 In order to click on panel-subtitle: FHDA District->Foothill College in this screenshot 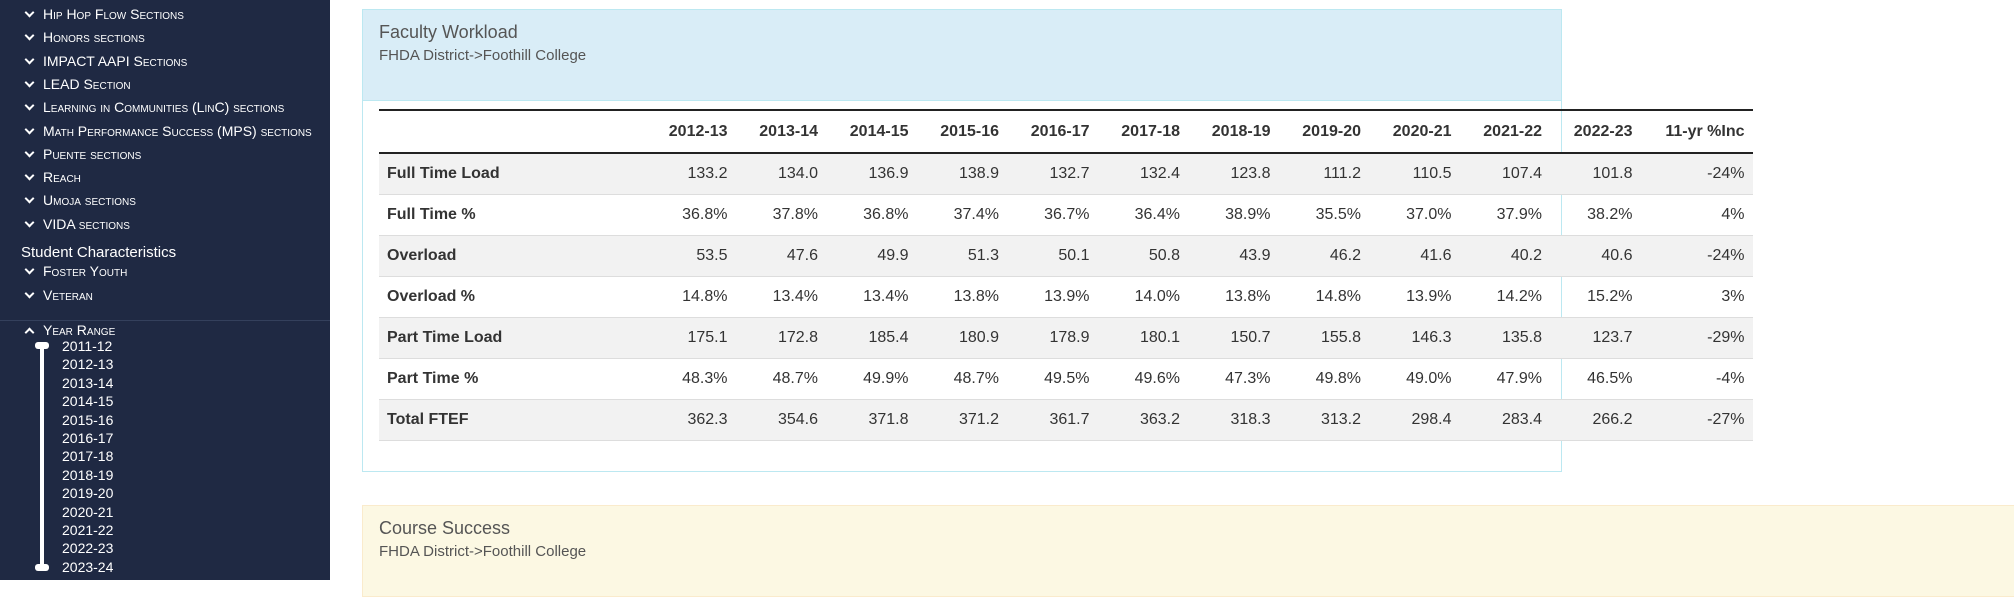, I will do `click(482, 551)`.